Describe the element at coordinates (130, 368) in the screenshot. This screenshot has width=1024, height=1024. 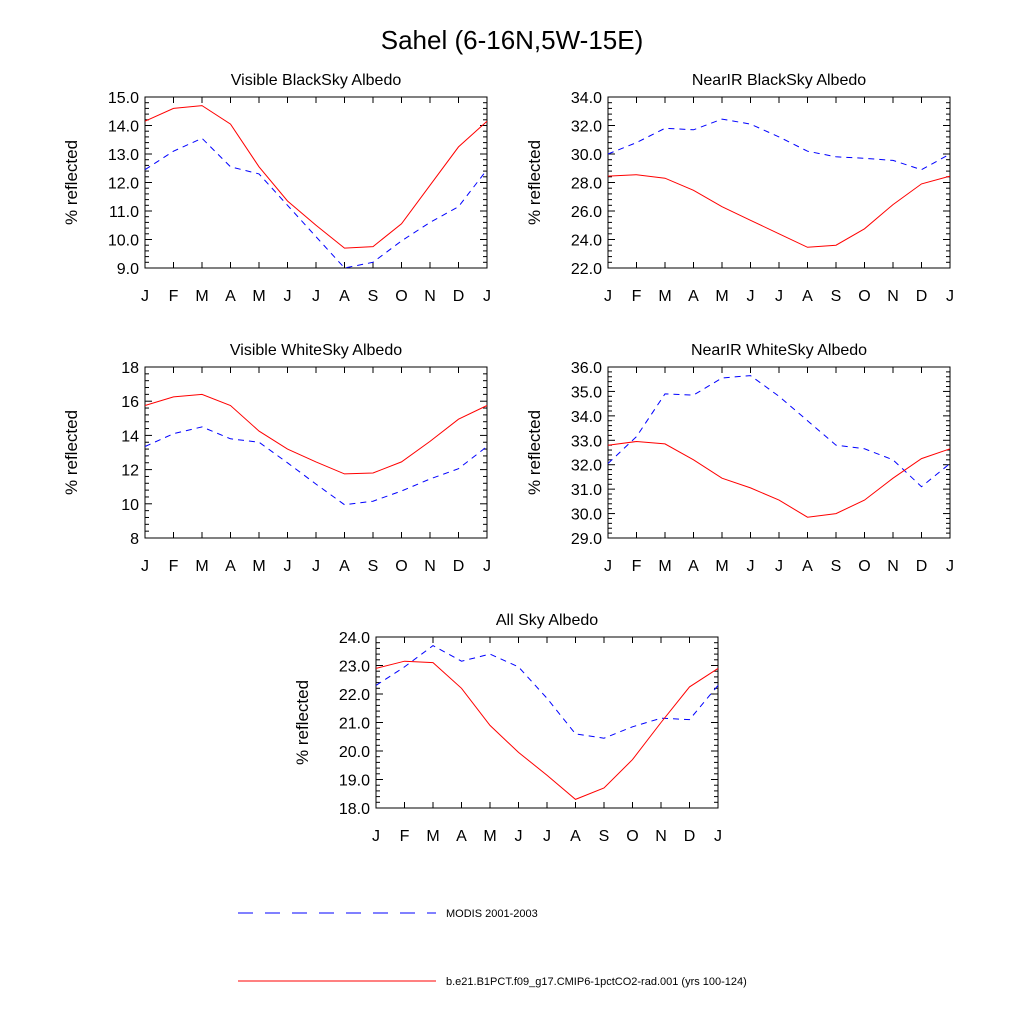
I see `y-tick-label: 18` at that location.